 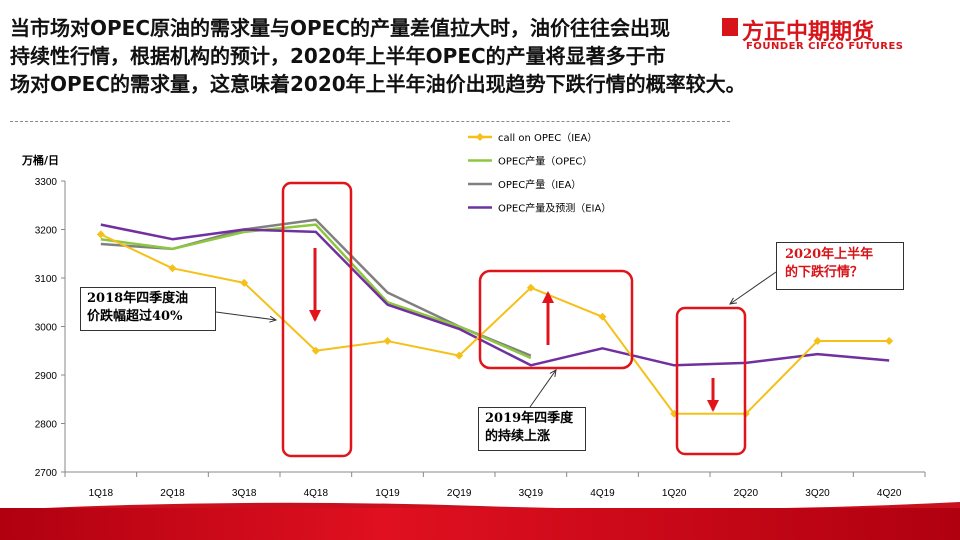 I want to click on x-tick-label: 4Q20, so click(x=889, y=493).